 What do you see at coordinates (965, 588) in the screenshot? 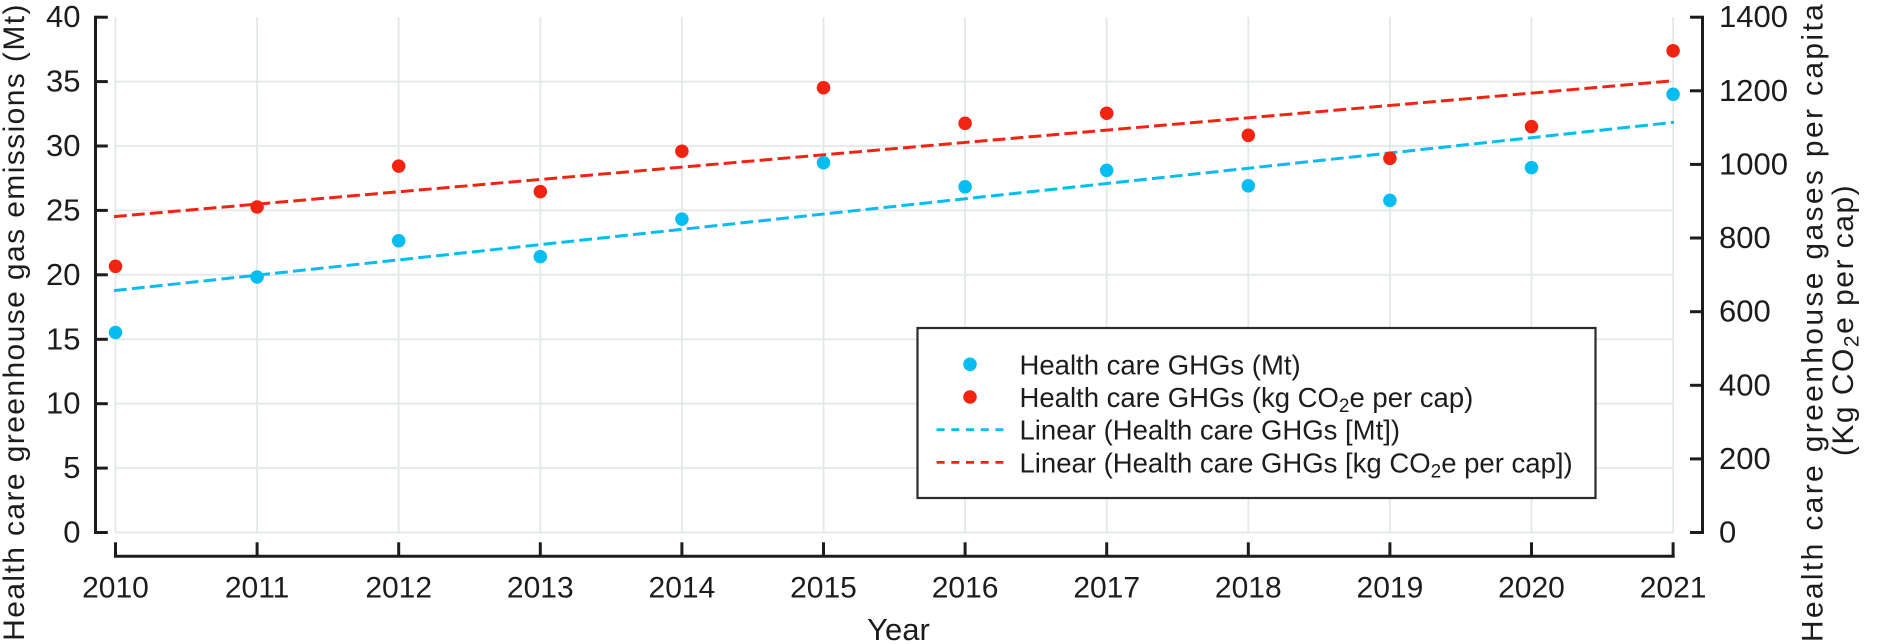
I see `svg-text: 2016` at bounding box center [965, 588].